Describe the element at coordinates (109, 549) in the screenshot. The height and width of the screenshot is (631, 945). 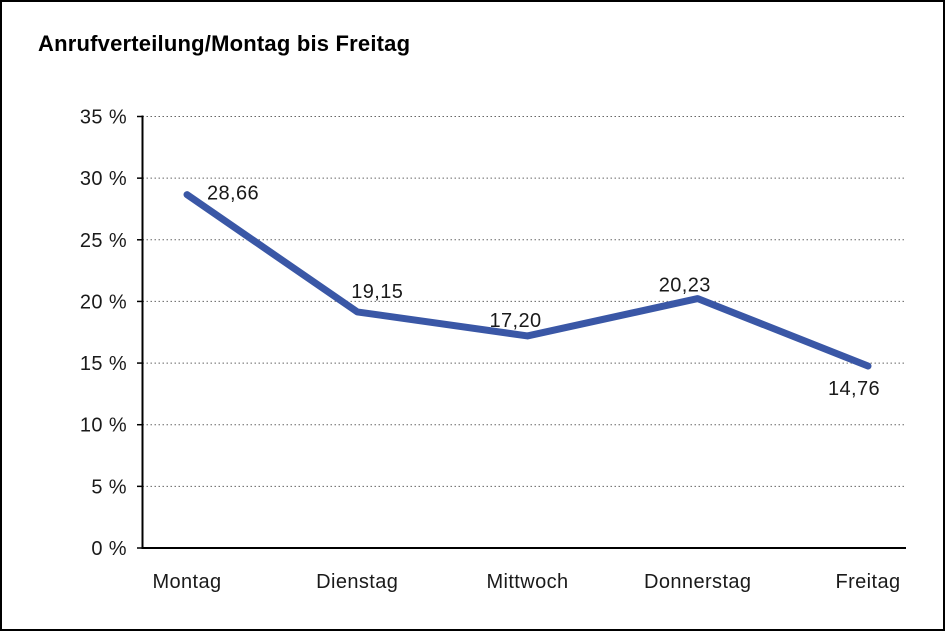
I see `y-axis-label: 0 %` at that location.